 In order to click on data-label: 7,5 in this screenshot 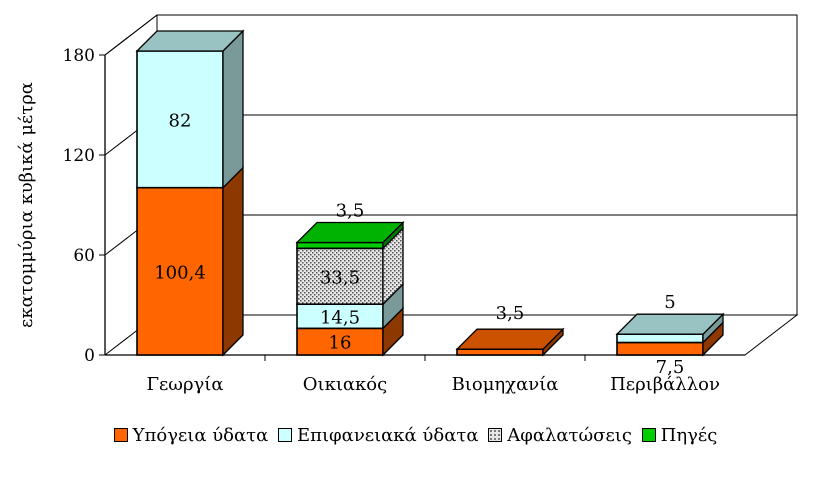, I will do `click(670, 367)`.